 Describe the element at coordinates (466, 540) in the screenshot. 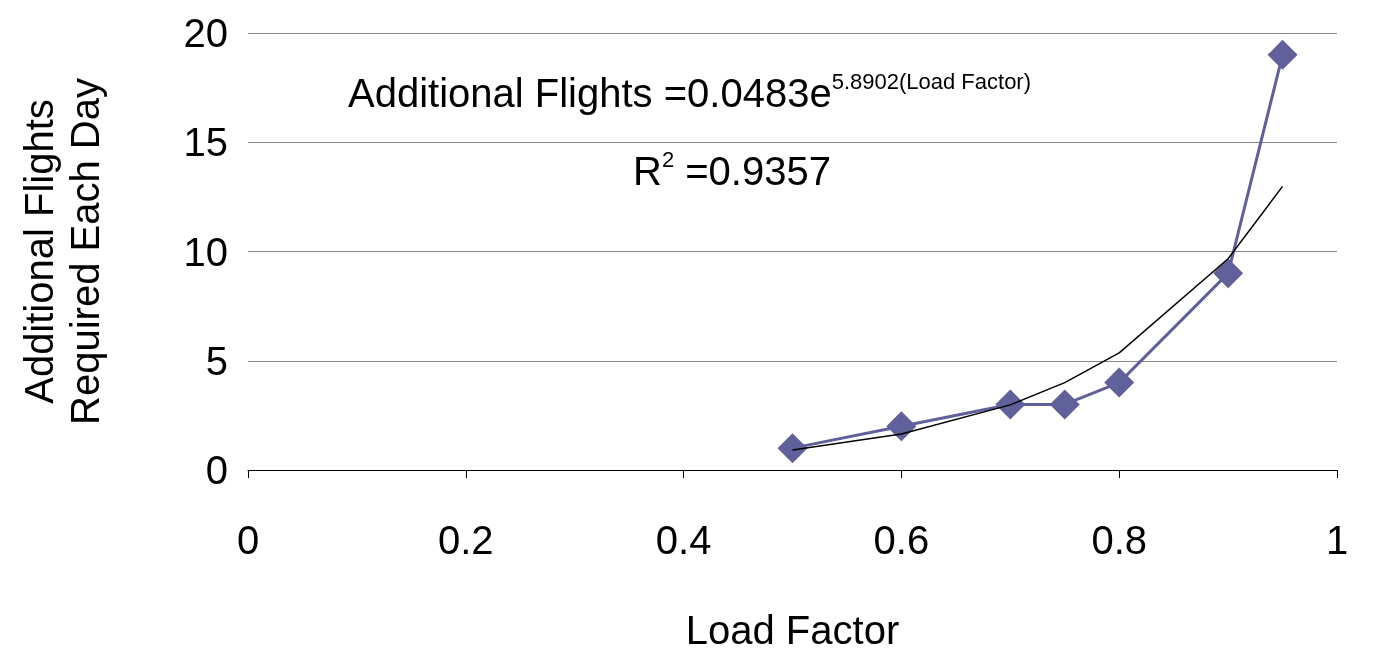

I see `x-tick-label: 0.2` at that location.